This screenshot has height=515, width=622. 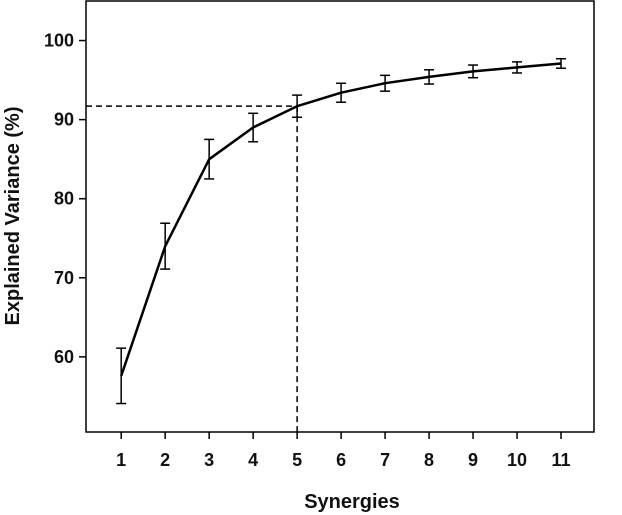 What do you see at coordinates (165, 460) in the screenshot?
I see `x-tick-label: 2` at bounding box center [165, 460].